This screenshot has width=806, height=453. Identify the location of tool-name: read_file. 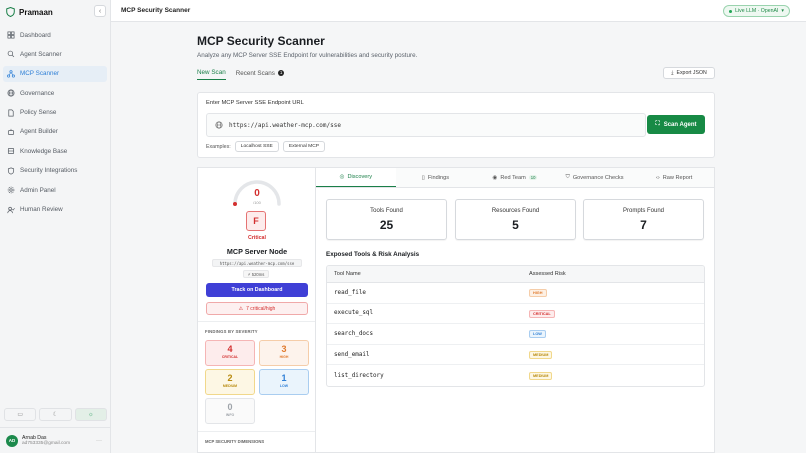
(350, 292).